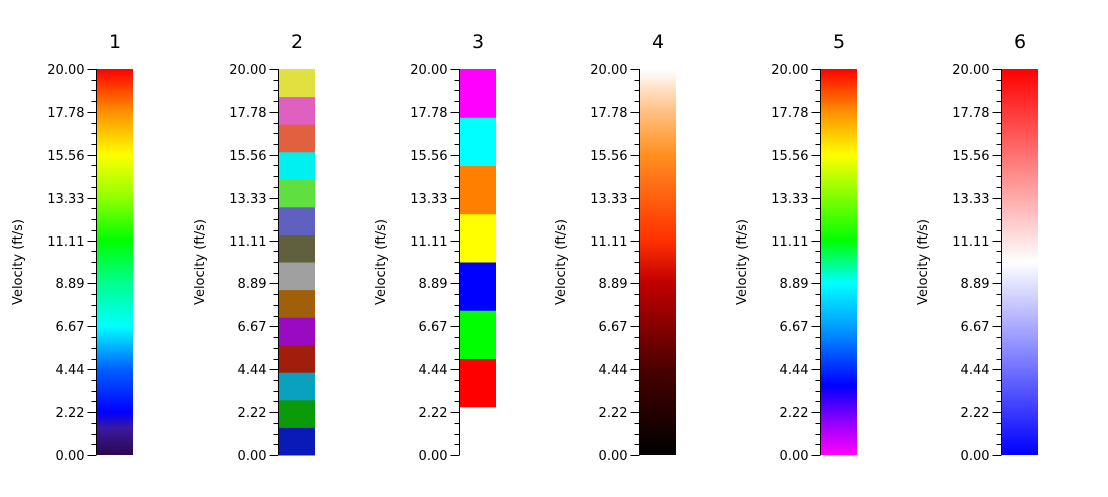  Describe the element at coordinates (428, 242) in the screenshot. I see `colorbar-3-tick-label: 11.11` at that location.